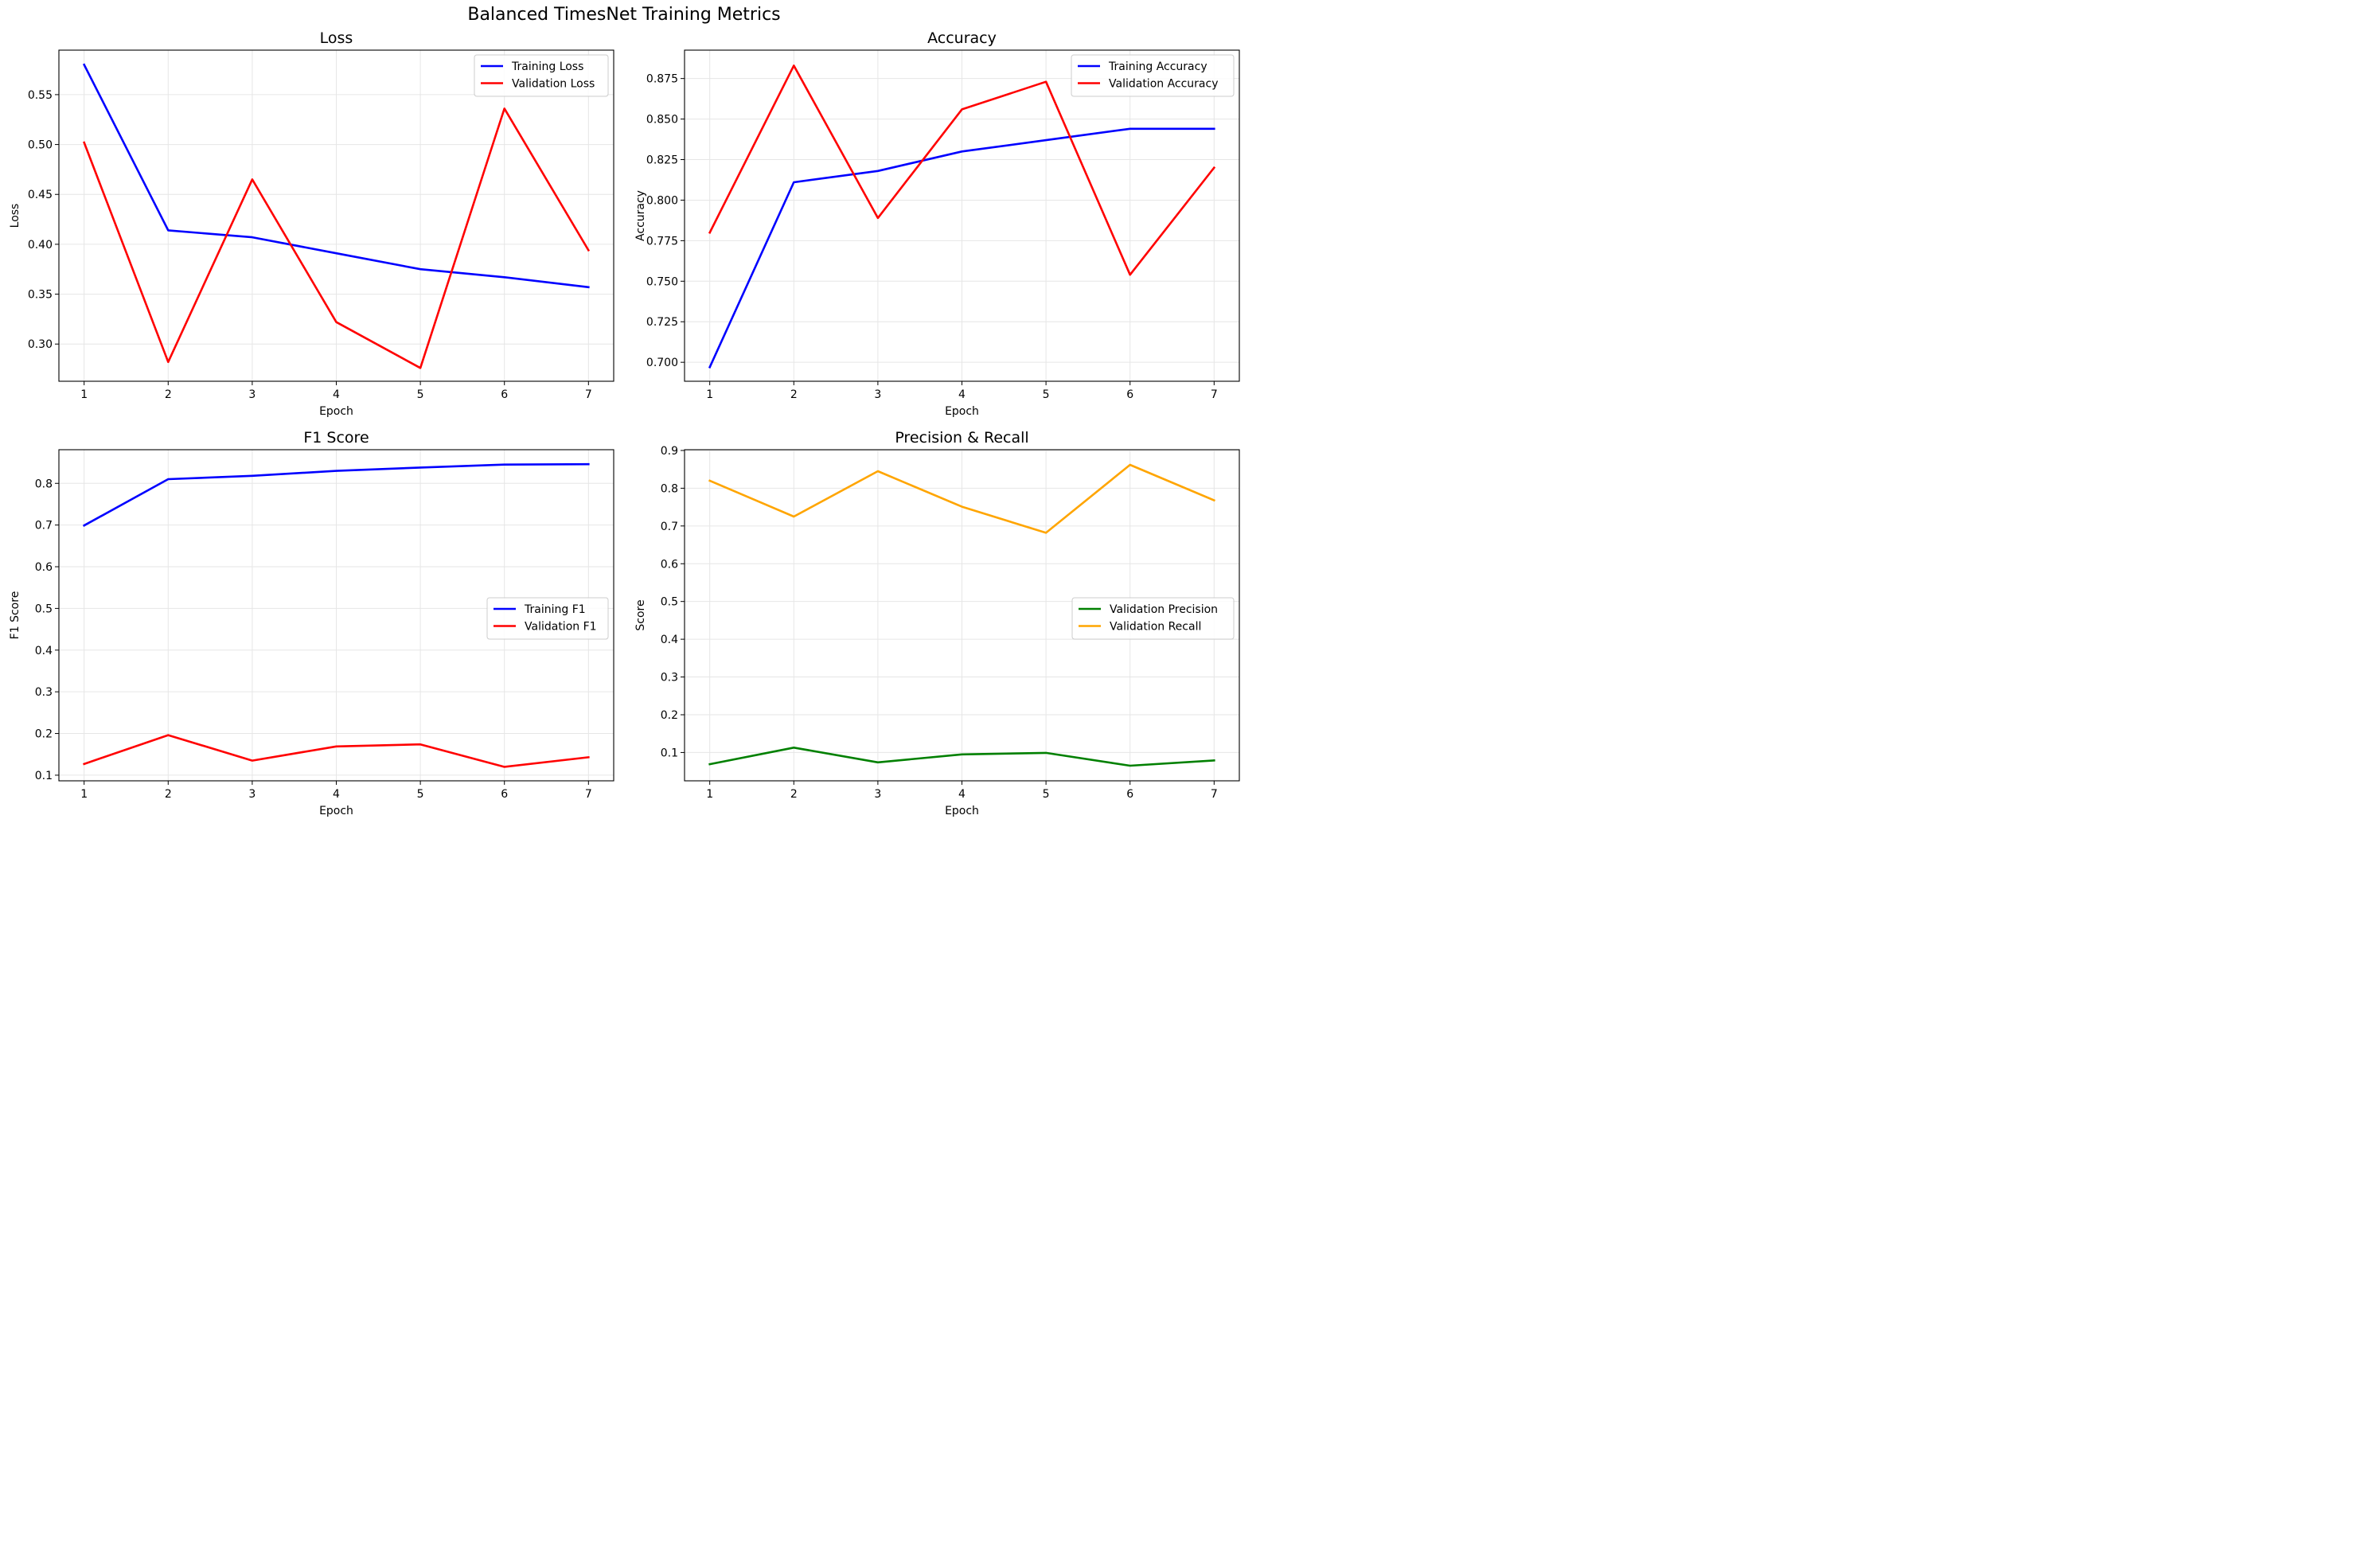 This screenshot has height=1568, width=2372. Describe the element at coordinates (662, 323) in the screenshot. I see `y-tick-label: 0.725` at that location.